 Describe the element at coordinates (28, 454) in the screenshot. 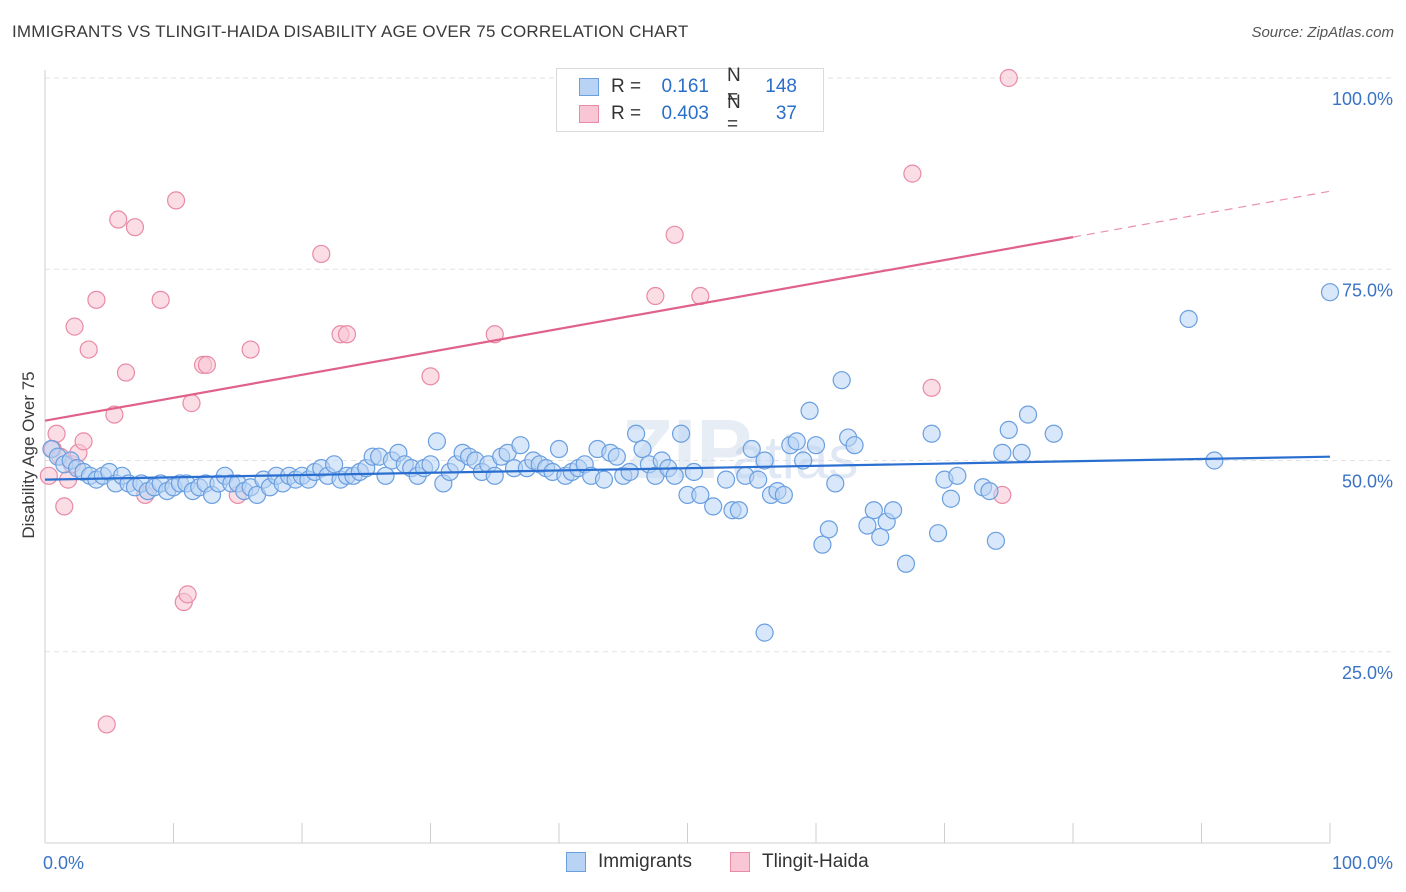

I see `y-axis-label: Disability Age Over 75` at that location.